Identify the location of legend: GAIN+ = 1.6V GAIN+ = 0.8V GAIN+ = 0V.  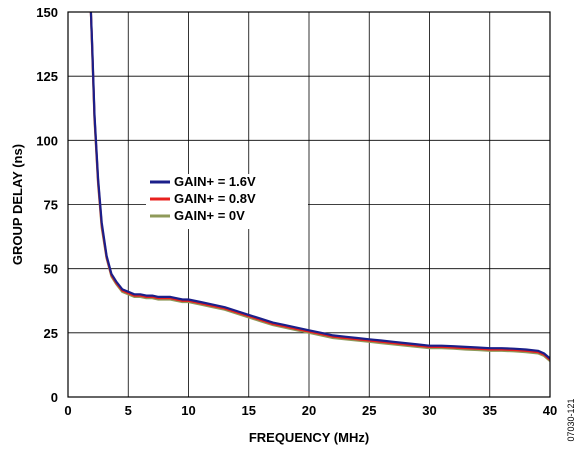
(227, 201).